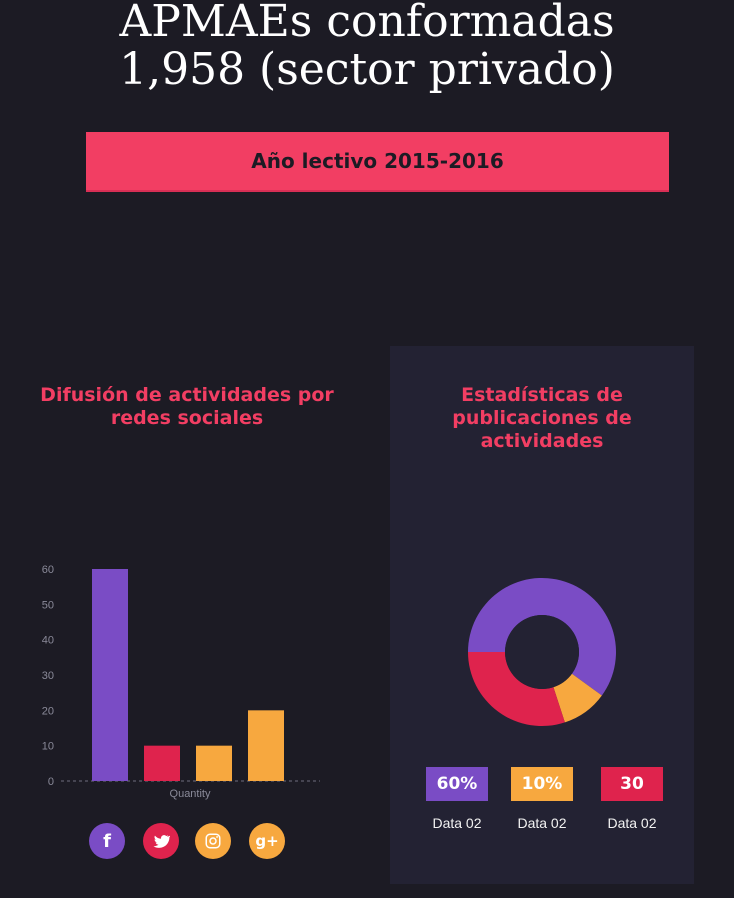 This screenshot has height=898, width=734. I want to click on legend-value-1: 60%, so click(457, 784).